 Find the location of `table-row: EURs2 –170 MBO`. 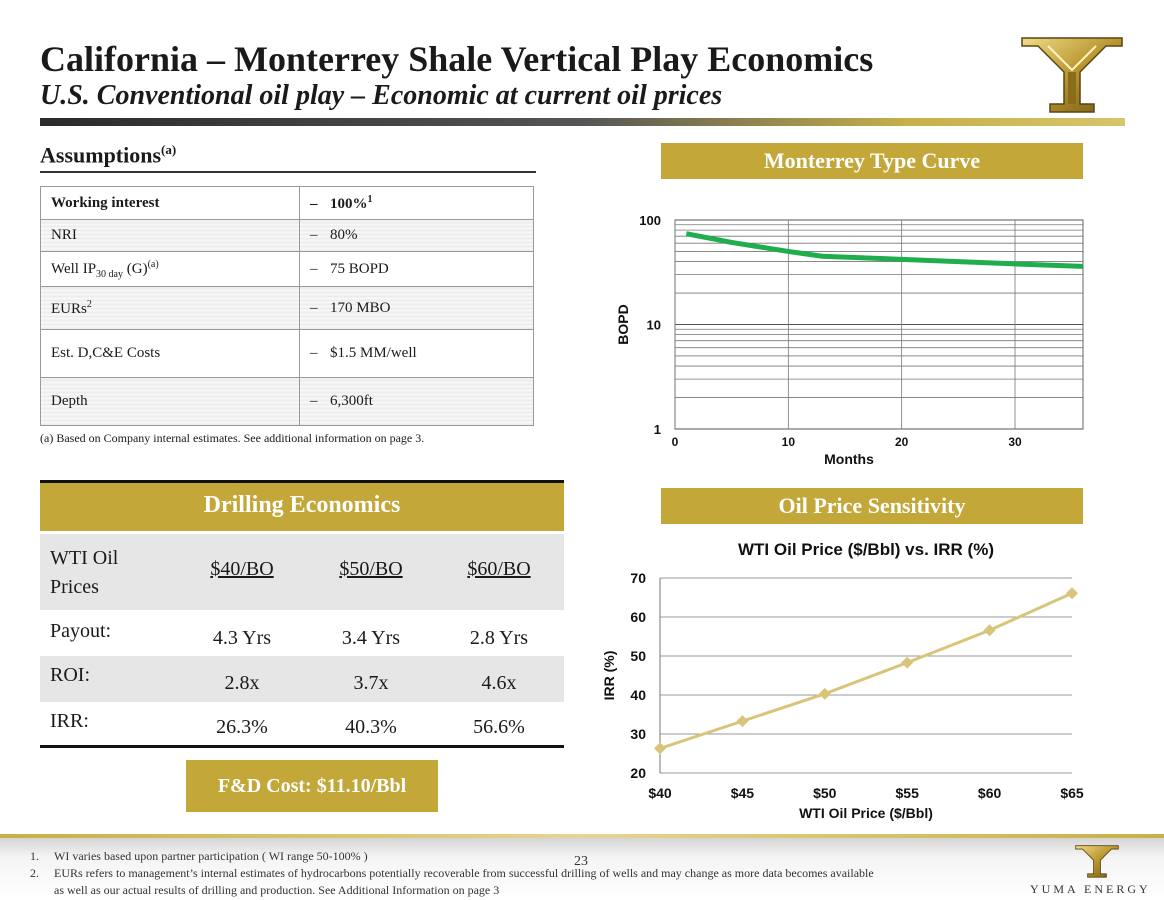

table-row: EURs2 –170 MBO is located at coordinates (287, 308).